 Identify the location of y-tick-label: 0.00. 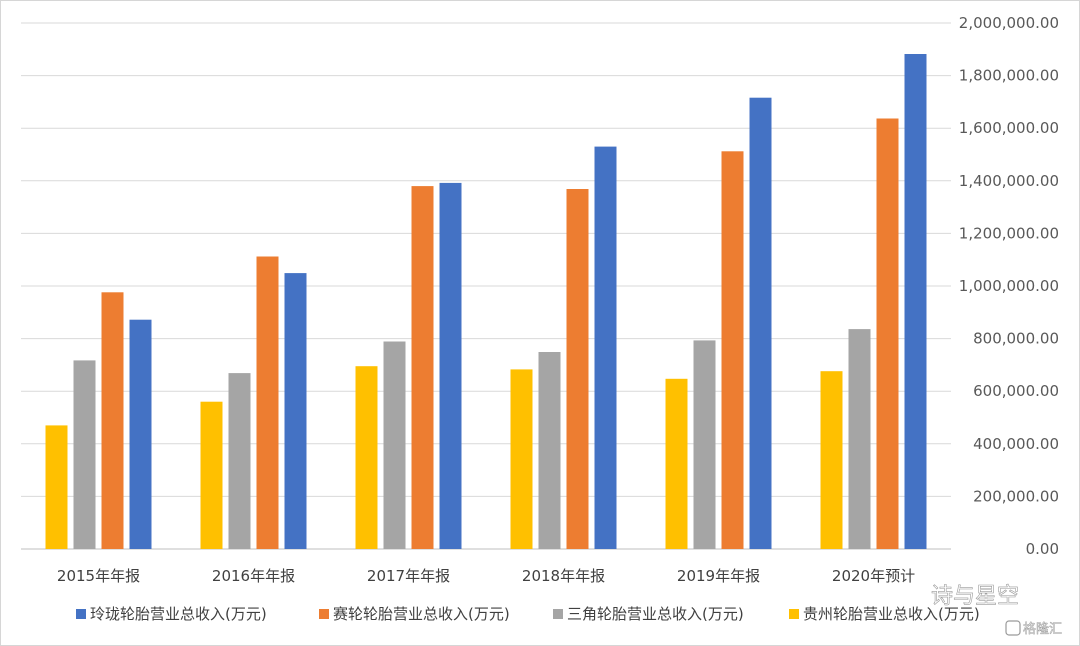
(1042, 549).